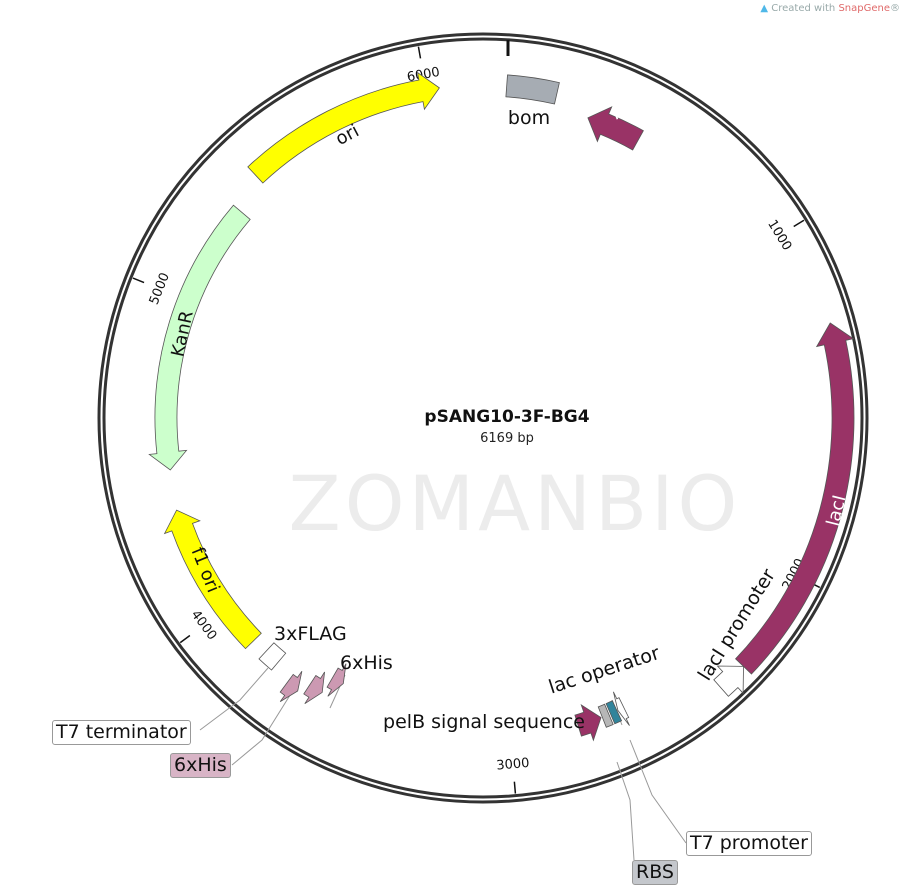 The image size is (908, 890). I want to click on plasmid-name: pSANG10-3F-BG4, so click(506, 417).